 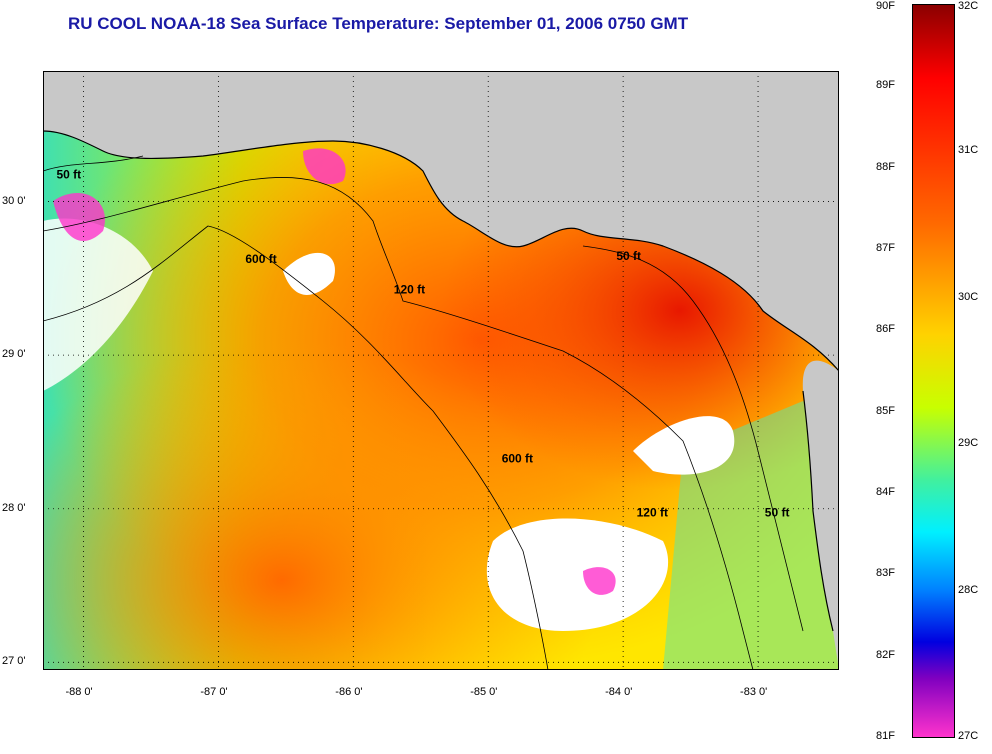 I want to click on colorbar, so click(x=933, y=371).